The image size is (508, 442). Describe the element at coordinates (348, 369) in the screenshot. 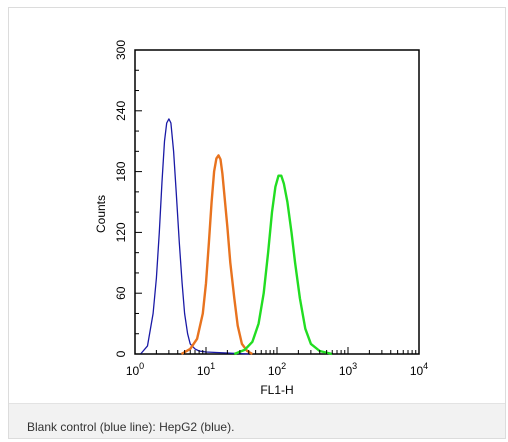

I see `x-tick-label: 10³` at that location.